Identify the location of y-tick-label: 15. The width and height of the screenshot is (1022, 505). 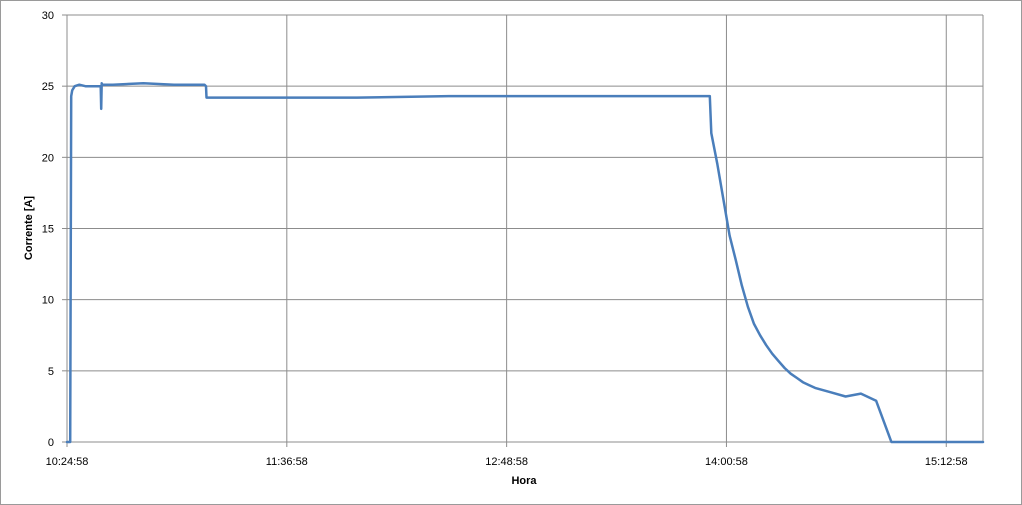
(48, 230).